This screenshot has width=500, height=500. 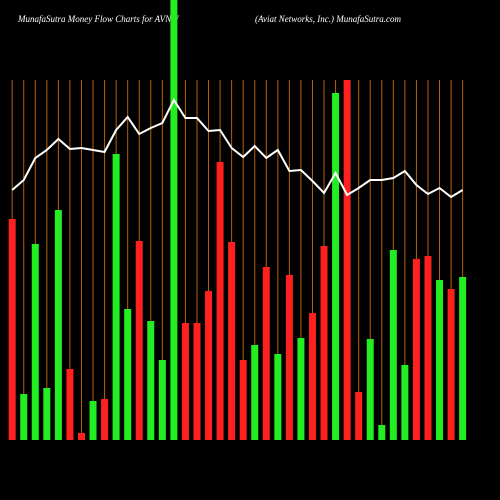 What do you see at coordinates (328, 19) in the screenshot?
I see `chart-subtitle: (Aviat Networks, Inc.) MunafaSutra.com` at bounding box center [328, 19].